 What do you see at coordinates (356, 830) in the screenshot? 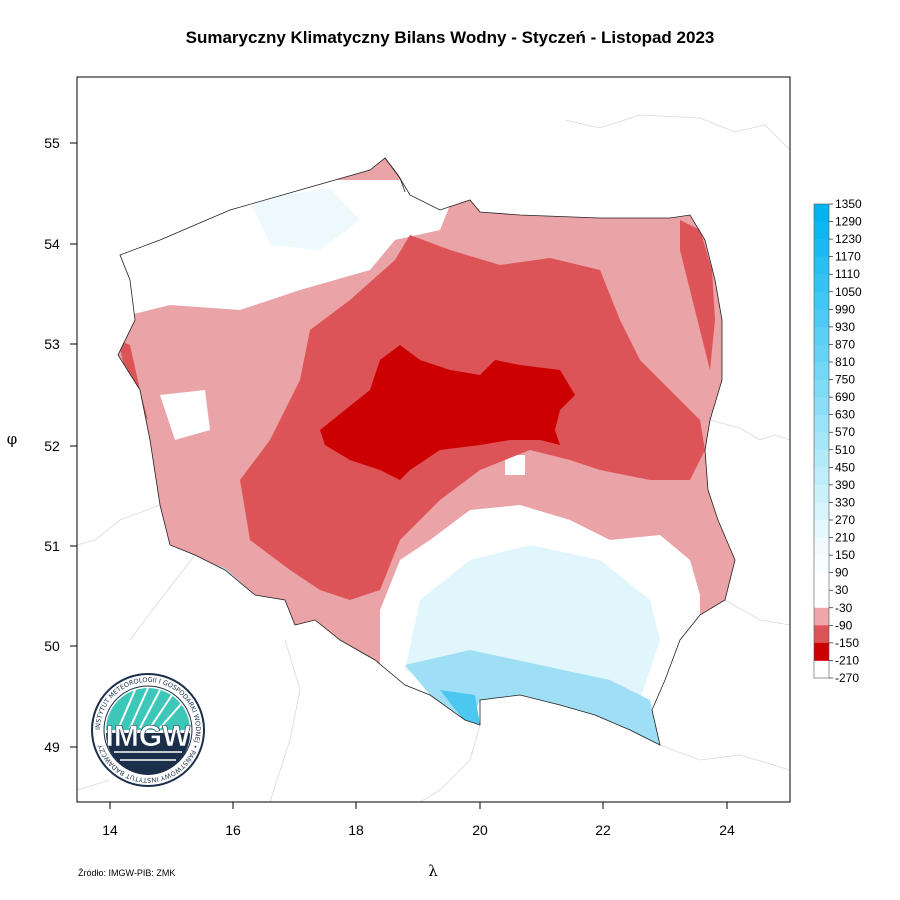
I see `x-tick-label: 18` at bounding box center [356, 830].